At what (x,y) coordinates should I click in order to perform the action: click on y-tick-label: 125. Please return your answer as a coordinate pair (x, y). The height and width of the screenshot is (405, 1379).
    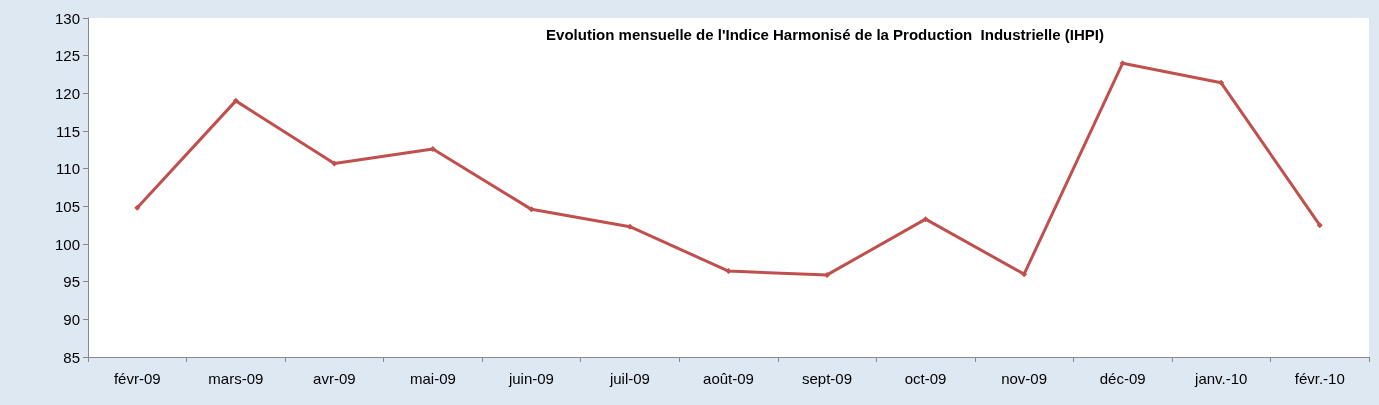
    Looking at the image, I should click on (67, 56).